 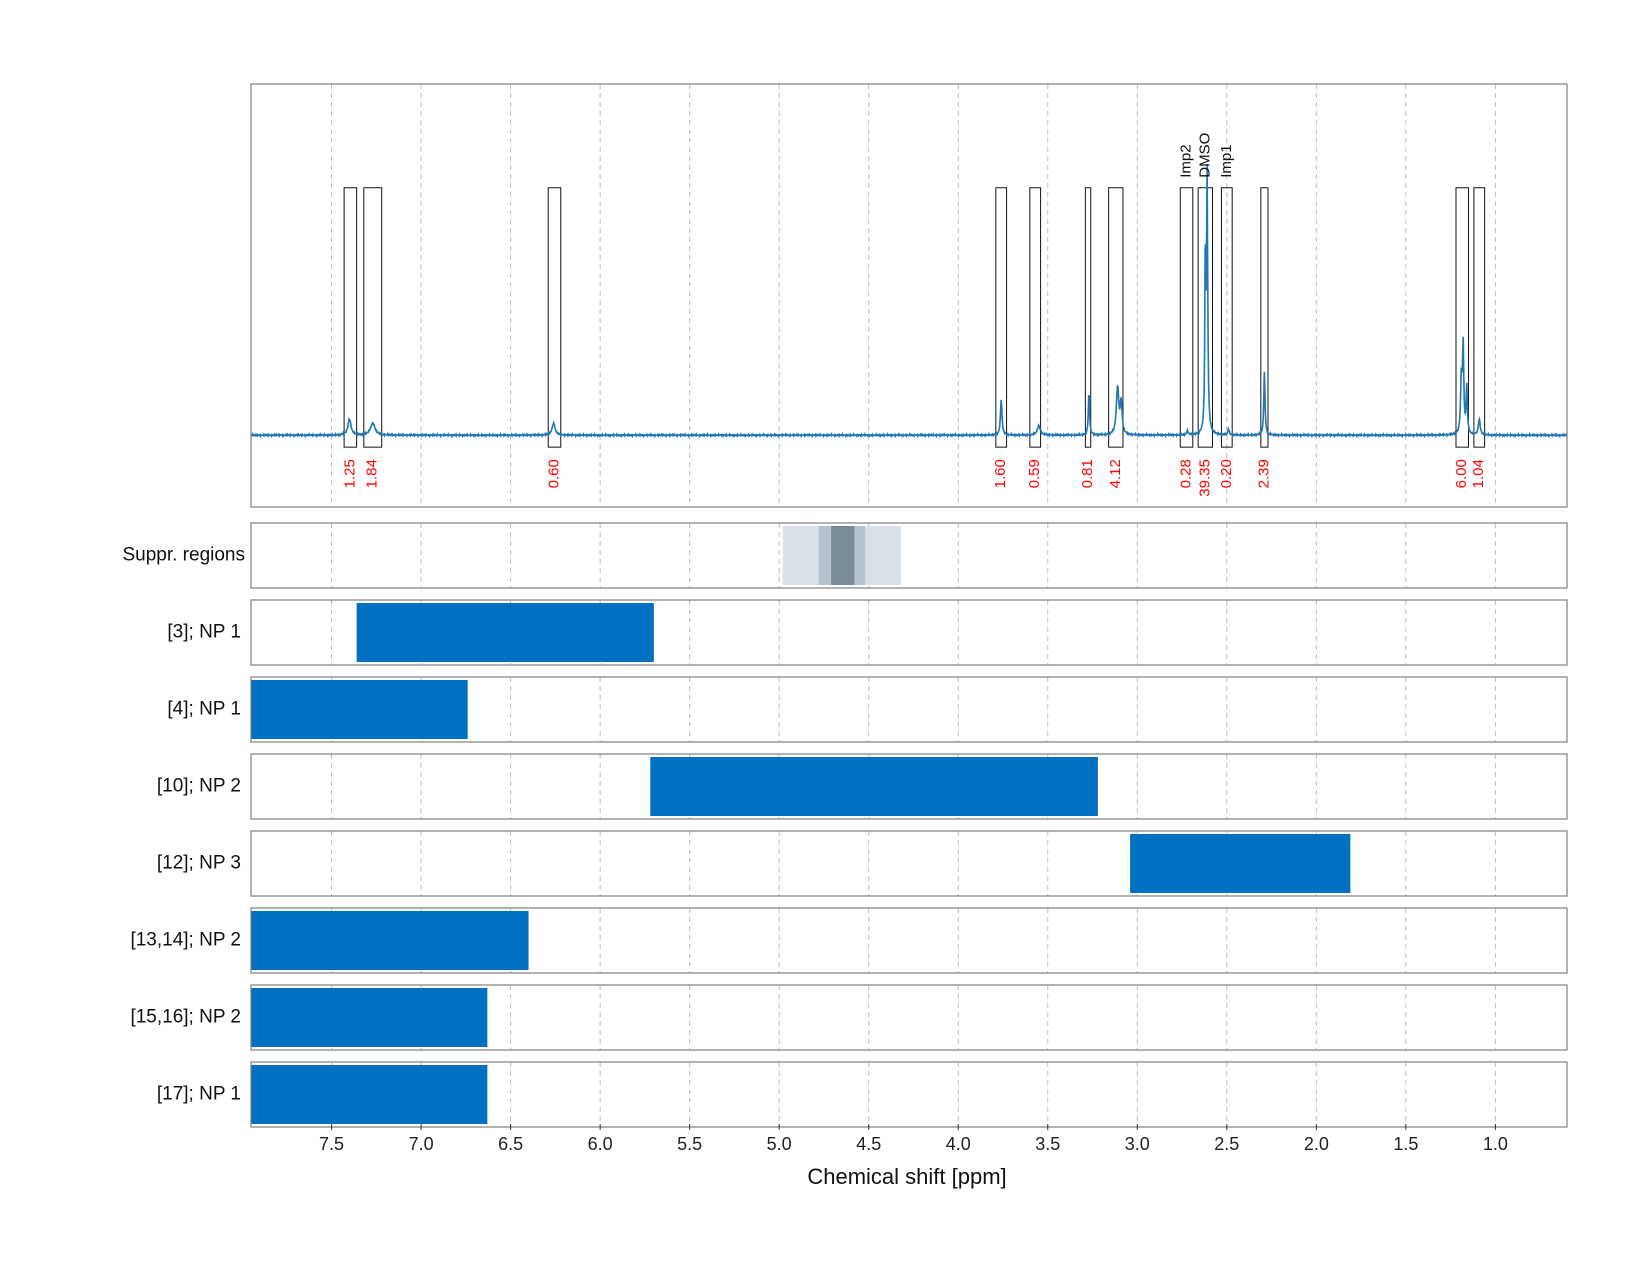 I want to click on suppressed-band, so click(x=843, y=555).